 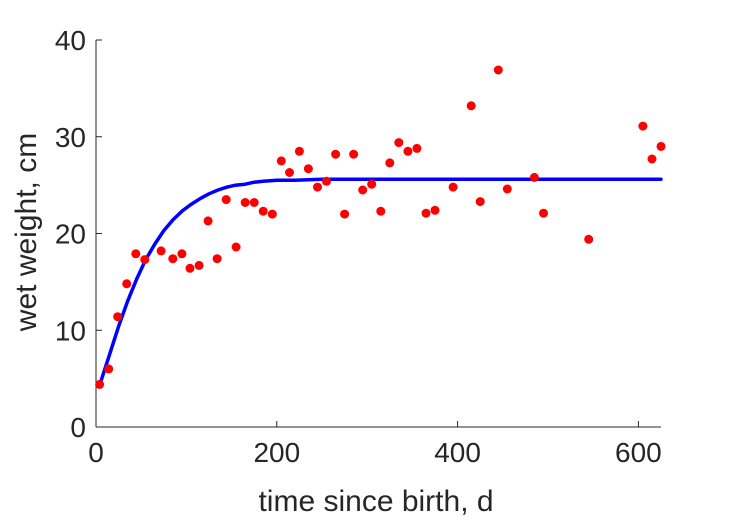 What do you see at coordinates (70, 137) in the screenshot?
I see `y-tick-label: 30` at bounding box center [70, 137].